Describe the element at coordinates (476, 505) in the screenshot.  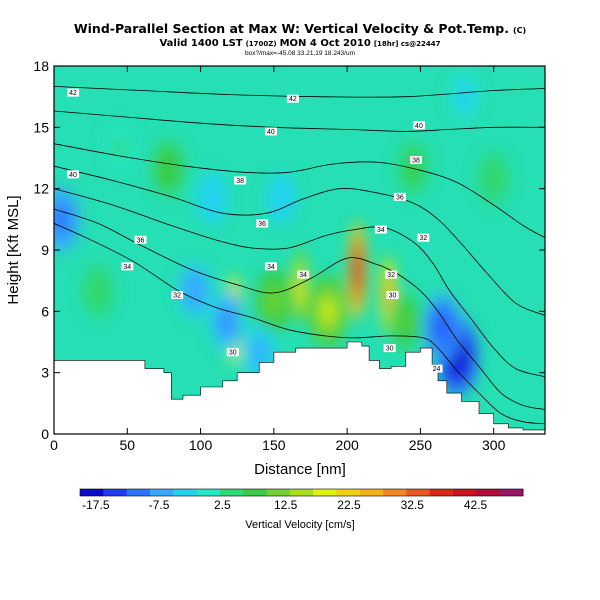
I see `colorbar-tick-label: 42.5` at that location.